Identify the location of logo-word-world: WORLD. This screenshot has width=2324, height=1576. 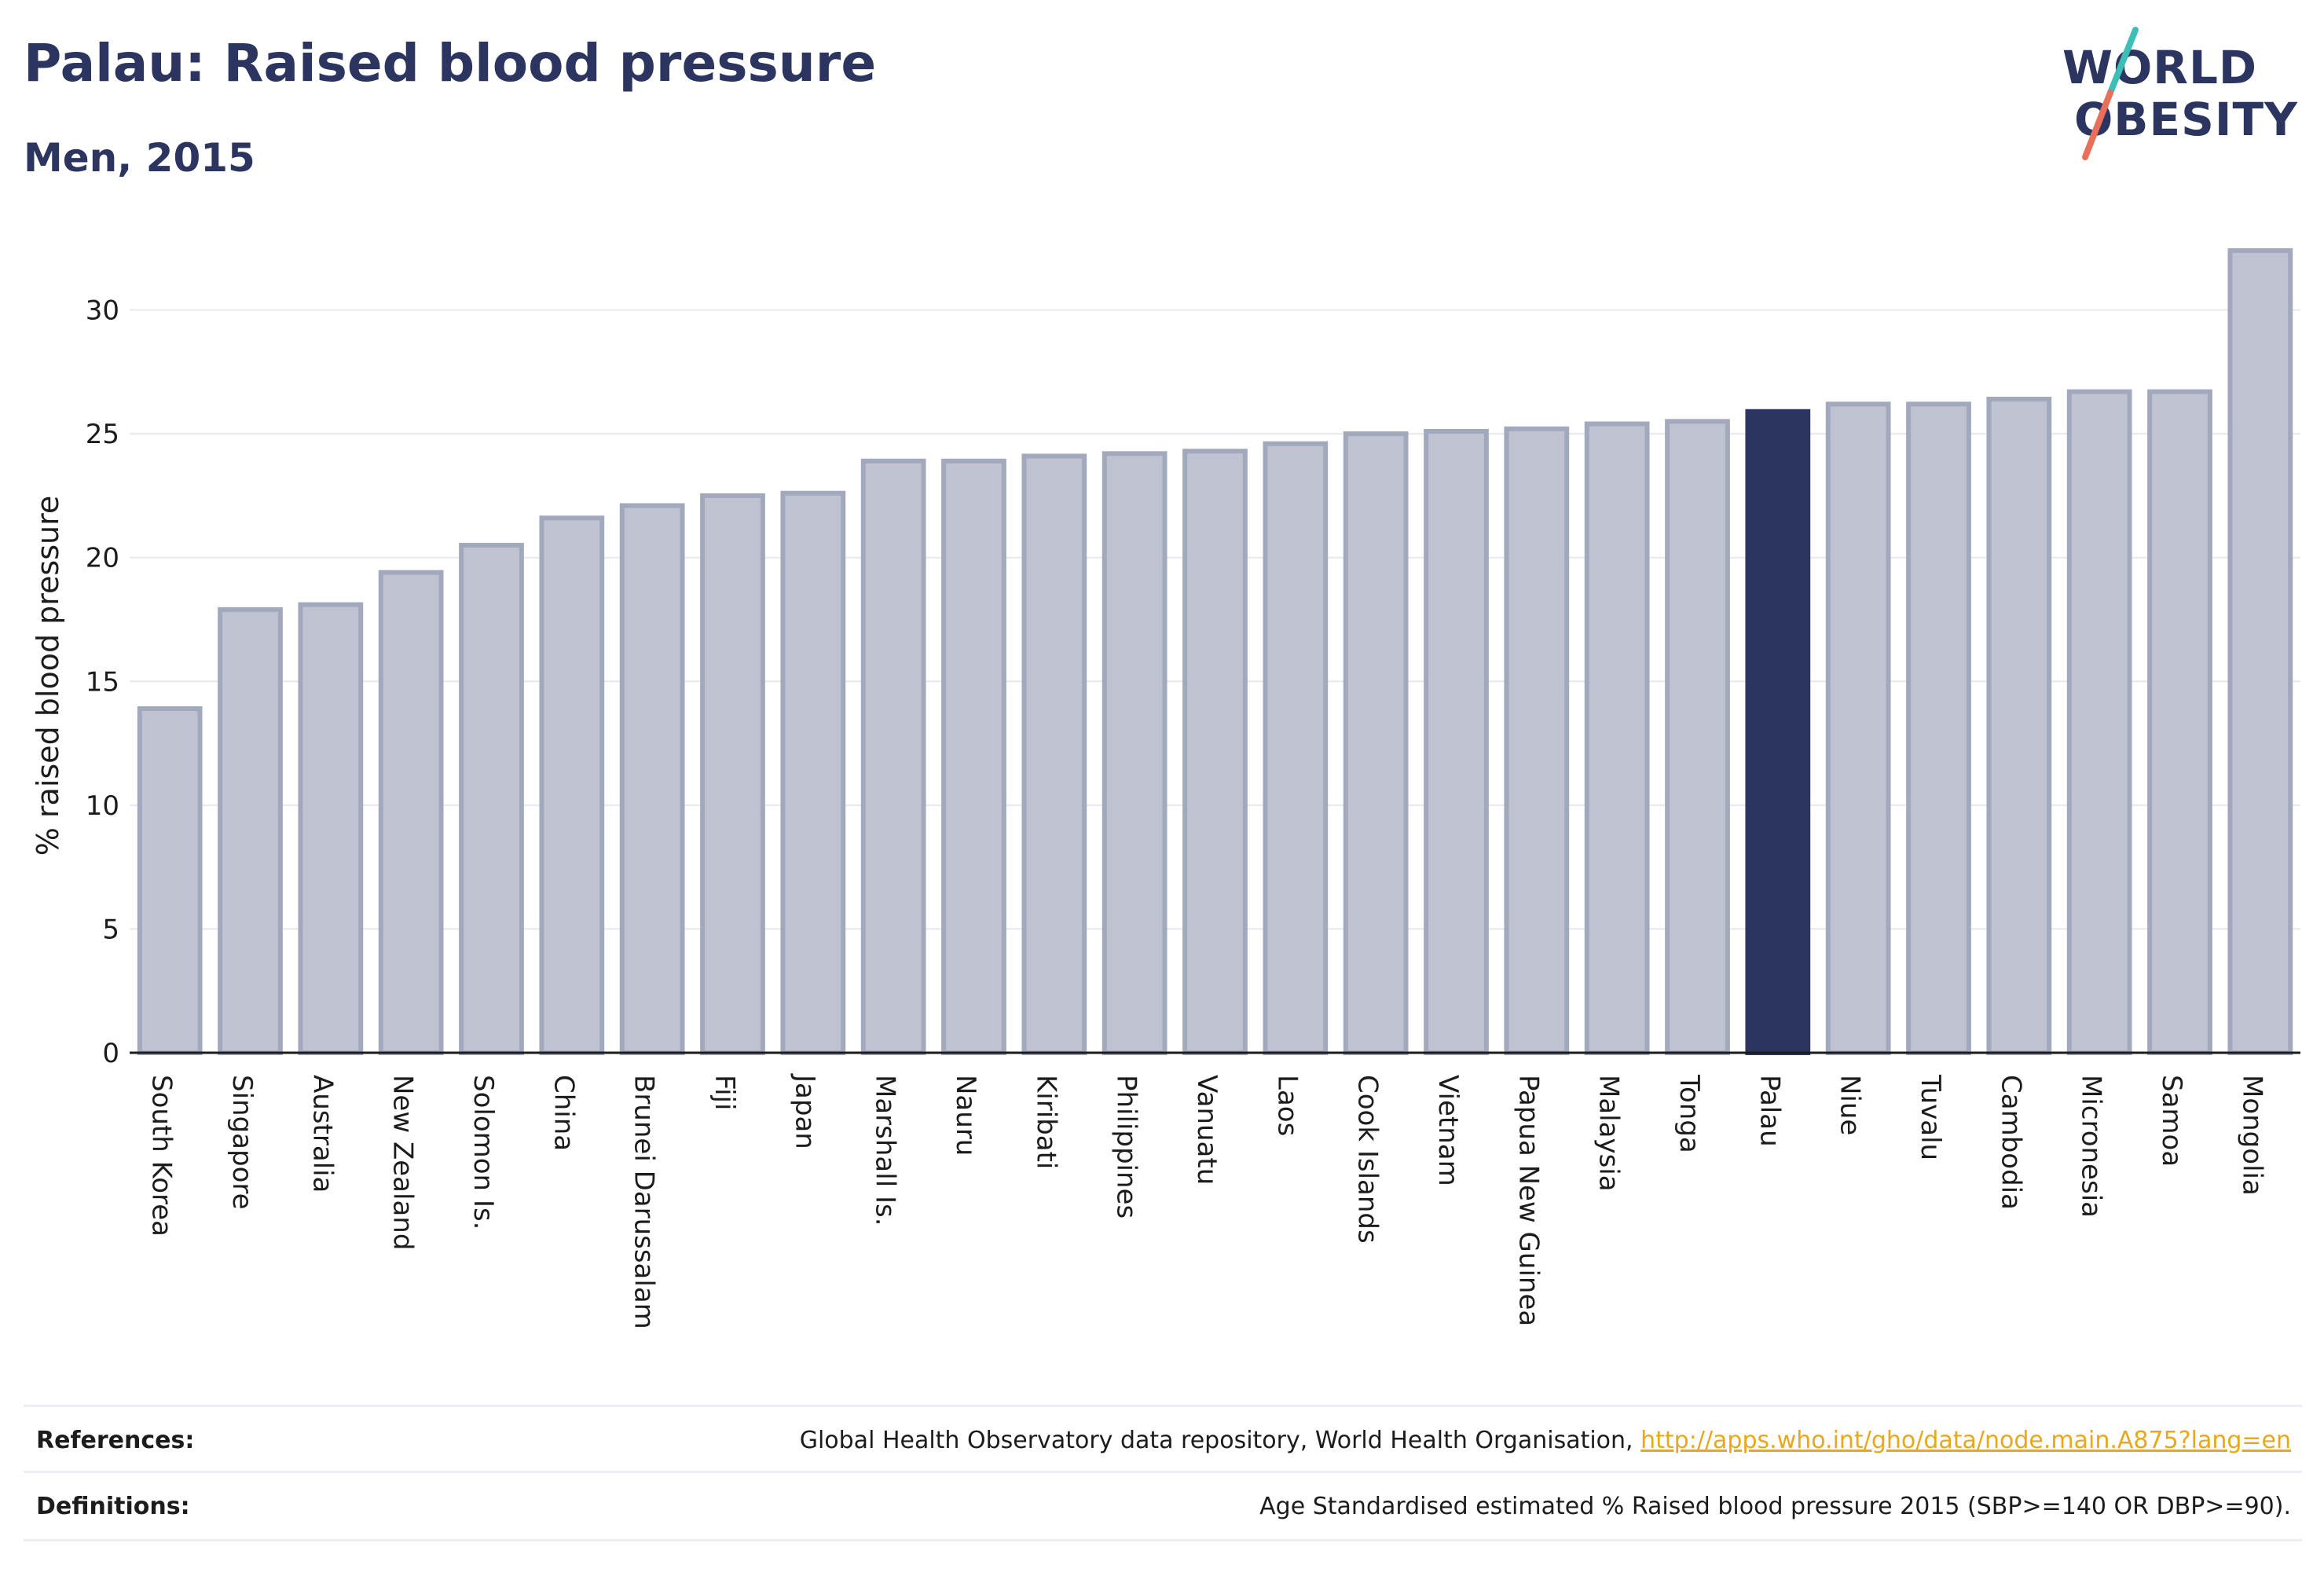
(2160, 67).